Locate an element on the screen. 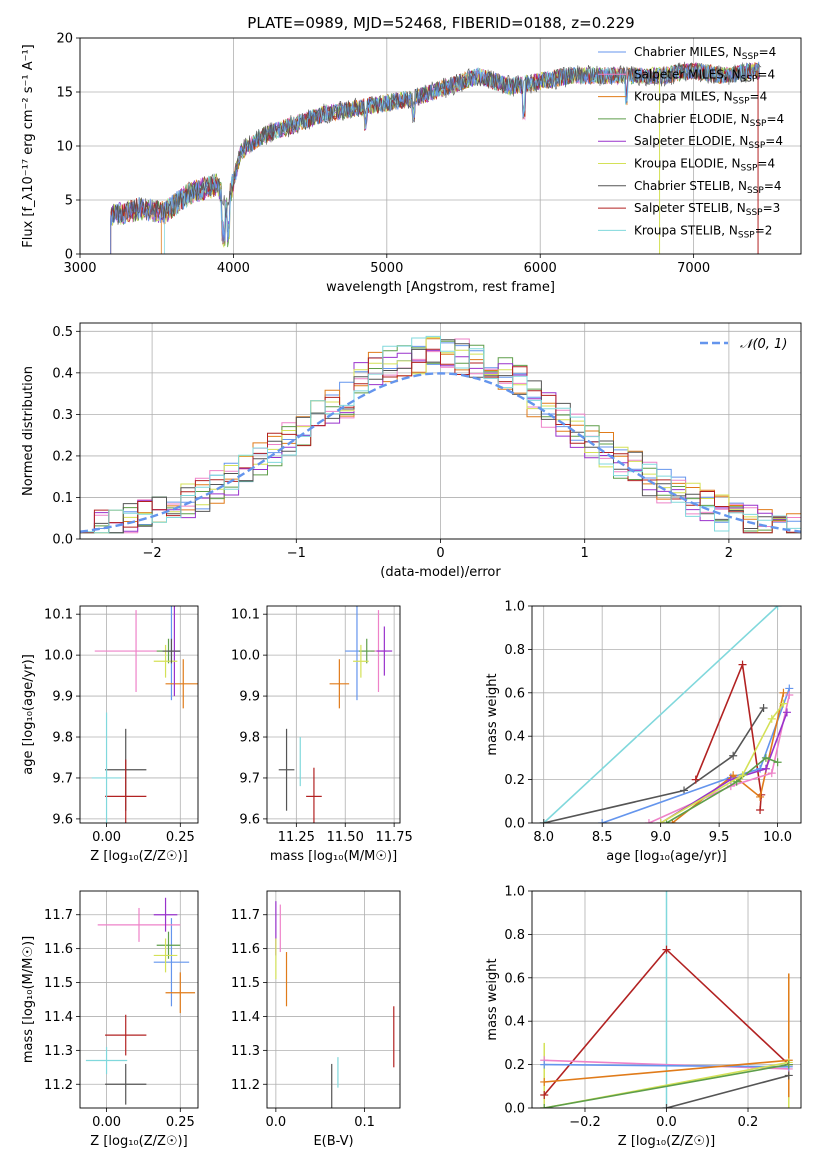  y-tick-label: 0.3 is located at coordinates (62, 415).